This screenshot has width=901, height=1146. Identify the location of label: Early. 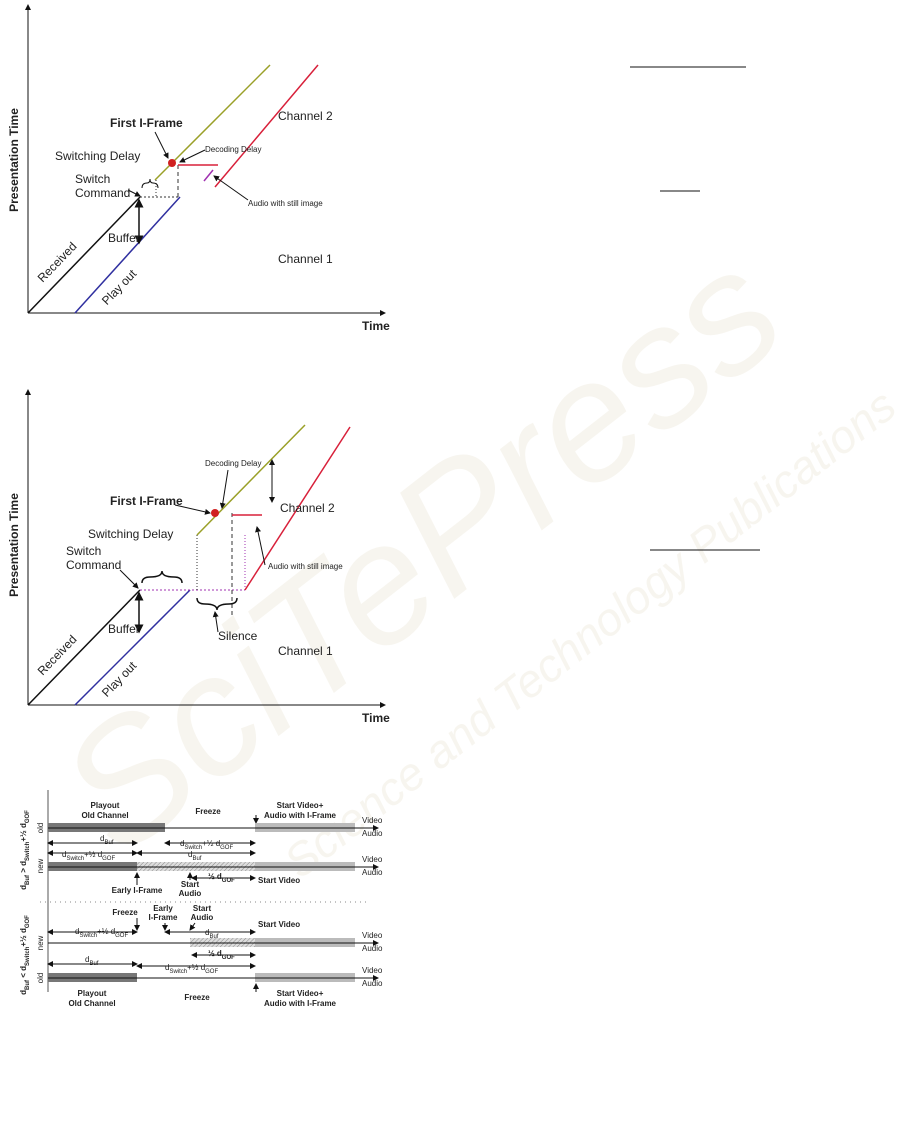
(163, 908).